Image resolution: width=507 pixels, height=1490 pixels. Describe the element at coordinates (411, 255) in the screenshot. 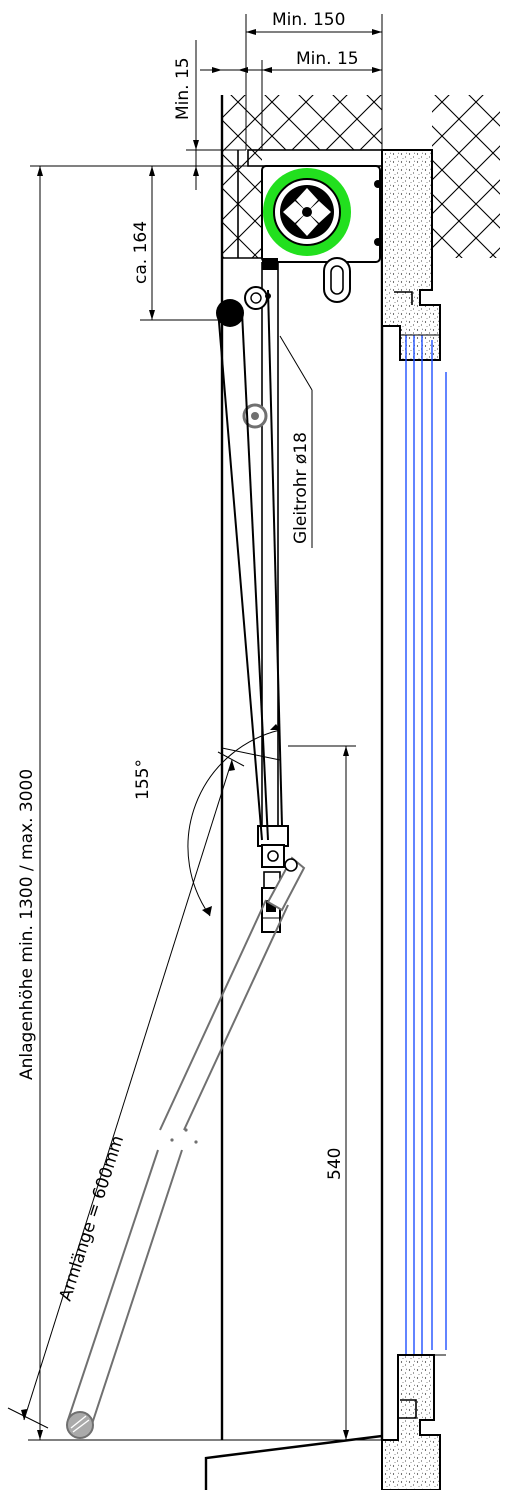

I see `lintel-concrete` at that location.